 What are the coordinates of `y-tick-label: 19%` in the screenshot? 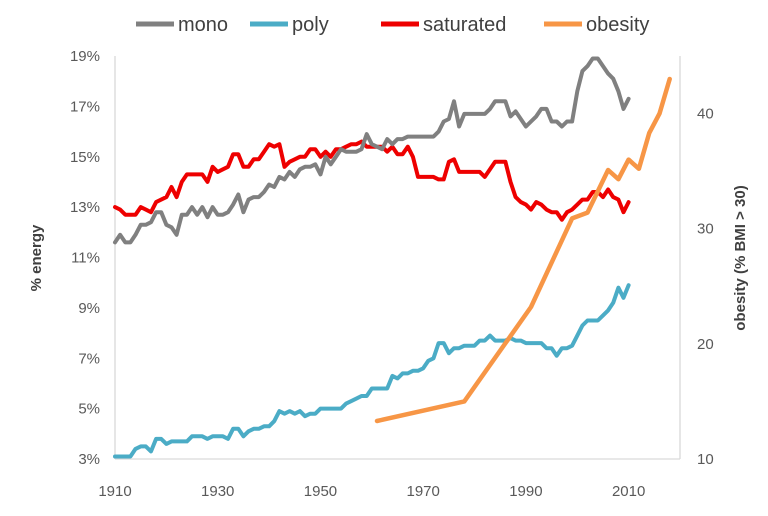 It's located at (85, 56).